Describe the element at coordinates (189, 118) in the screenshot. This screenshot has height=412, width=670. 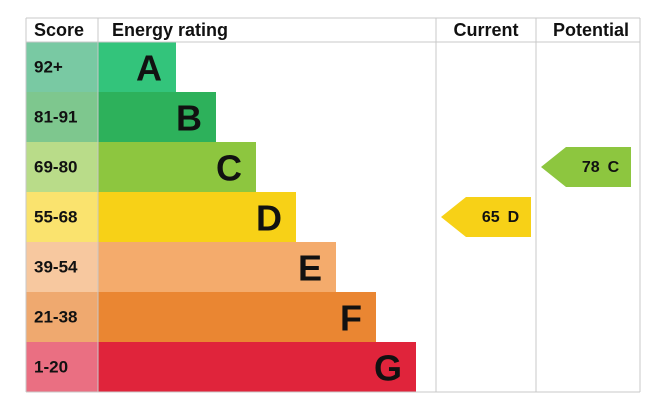
I see `rating-letter: B` at that location.